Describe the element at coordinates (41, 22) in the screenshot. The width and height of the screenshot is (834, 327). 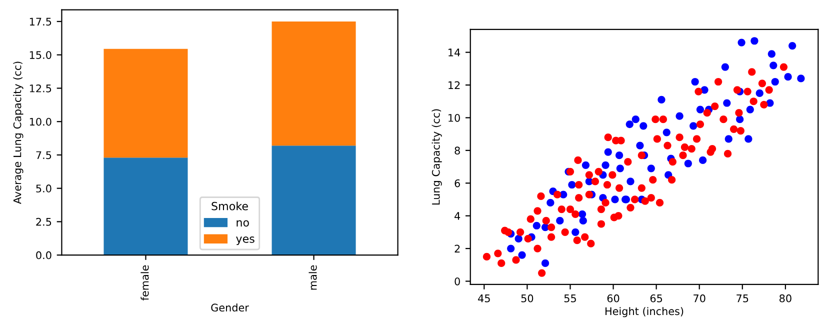
I see `y-tick-label: 17.5` at that location.